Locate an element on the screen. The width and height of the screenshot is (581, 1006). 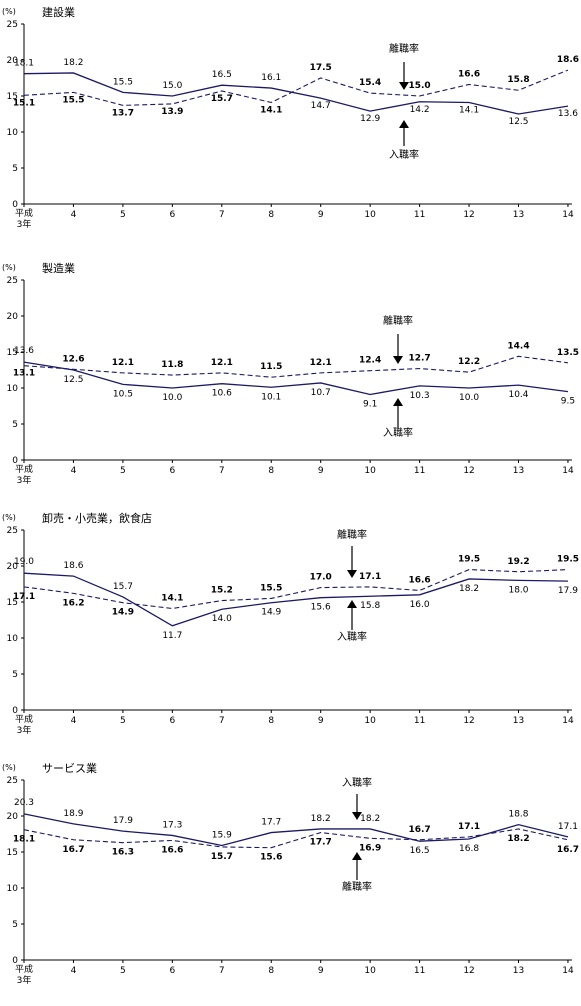
data-label-nyushoku: 9.5 is located at coordinates (568, 402).